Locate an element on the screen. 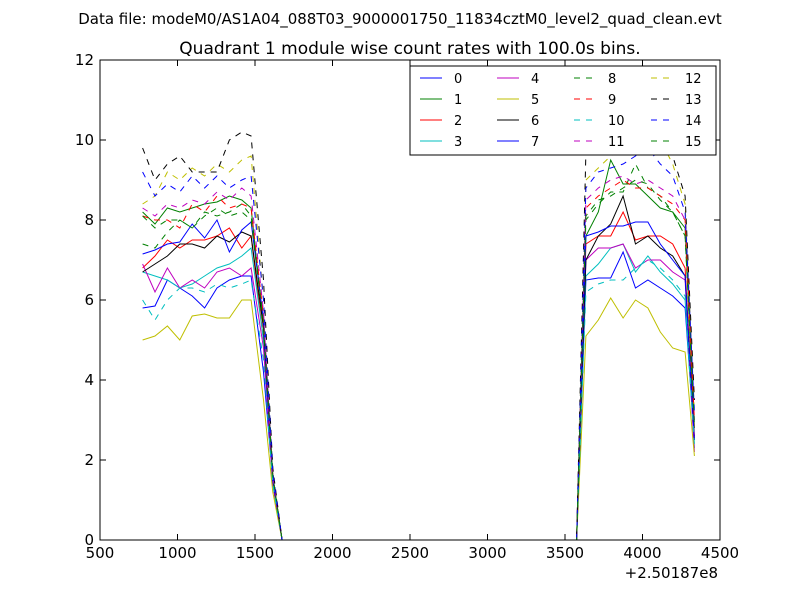 The image size is (800, 600). legend-label-0: 0 is located at coordinates (458, 79).